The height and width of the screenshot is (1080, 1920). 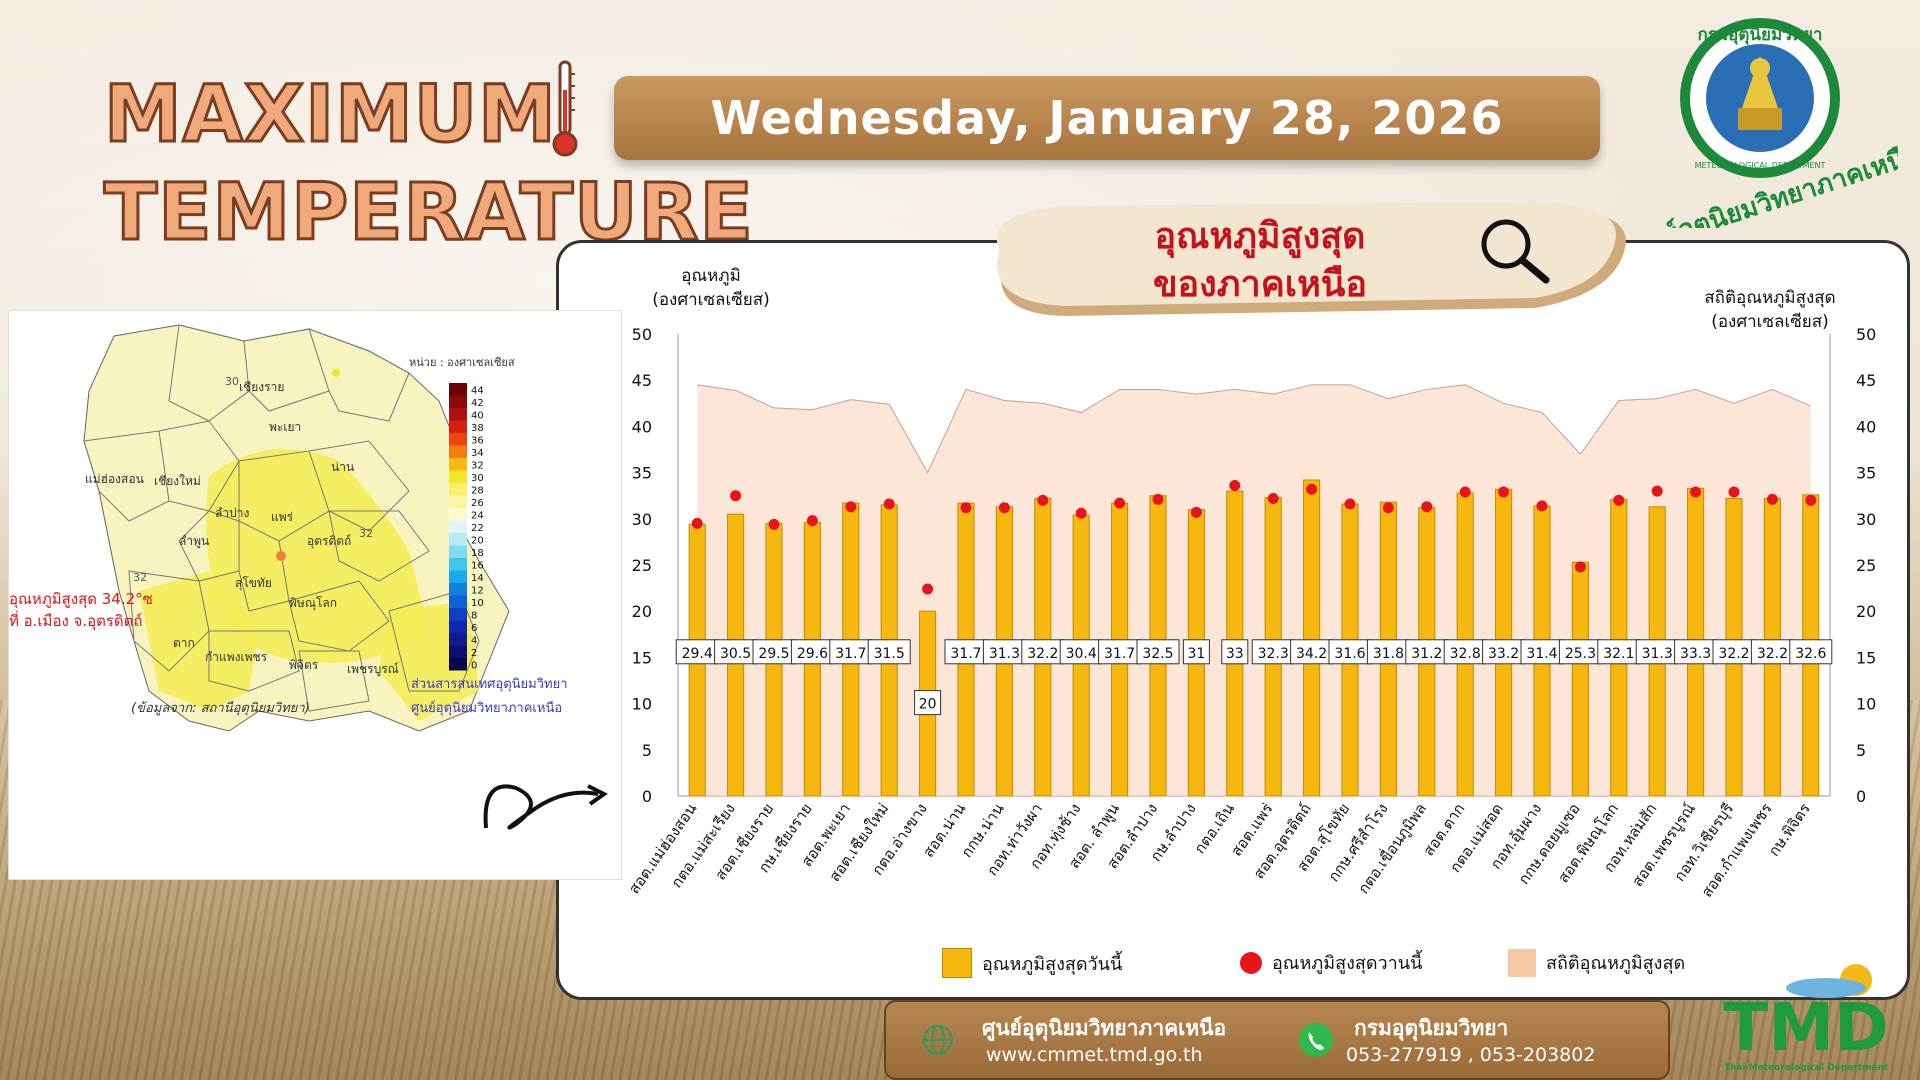 What do you see at coordinates (1515, 251) in the screenshot?
I see `magnifier-icon` at bounding box center [1515, 251].